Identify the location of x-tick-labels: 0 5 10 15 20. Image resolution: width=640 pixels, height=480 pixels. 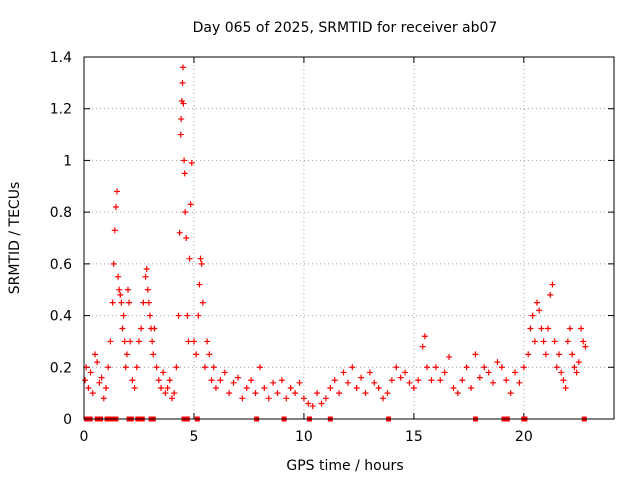
(306, 437).